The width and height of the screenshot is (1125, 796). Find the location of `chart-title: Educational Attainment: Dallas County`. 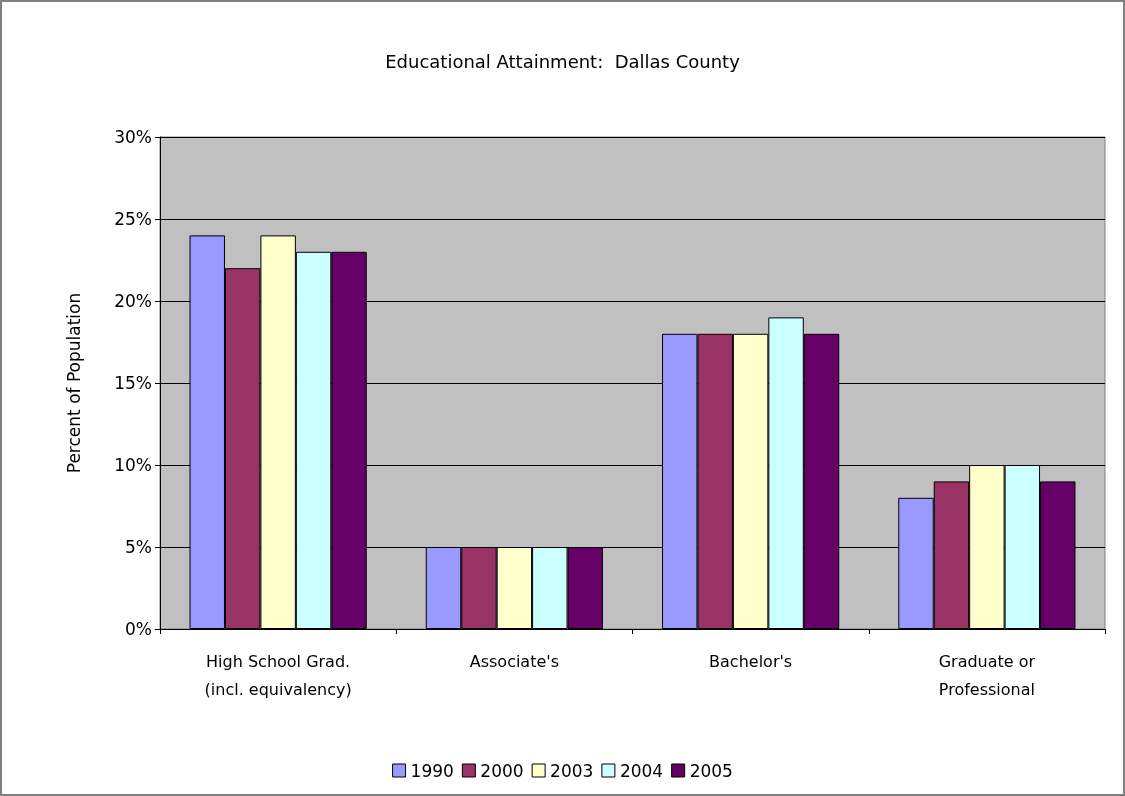

chart-title: Educational Attainment: Dallas County is located at coordinates (563, 61).